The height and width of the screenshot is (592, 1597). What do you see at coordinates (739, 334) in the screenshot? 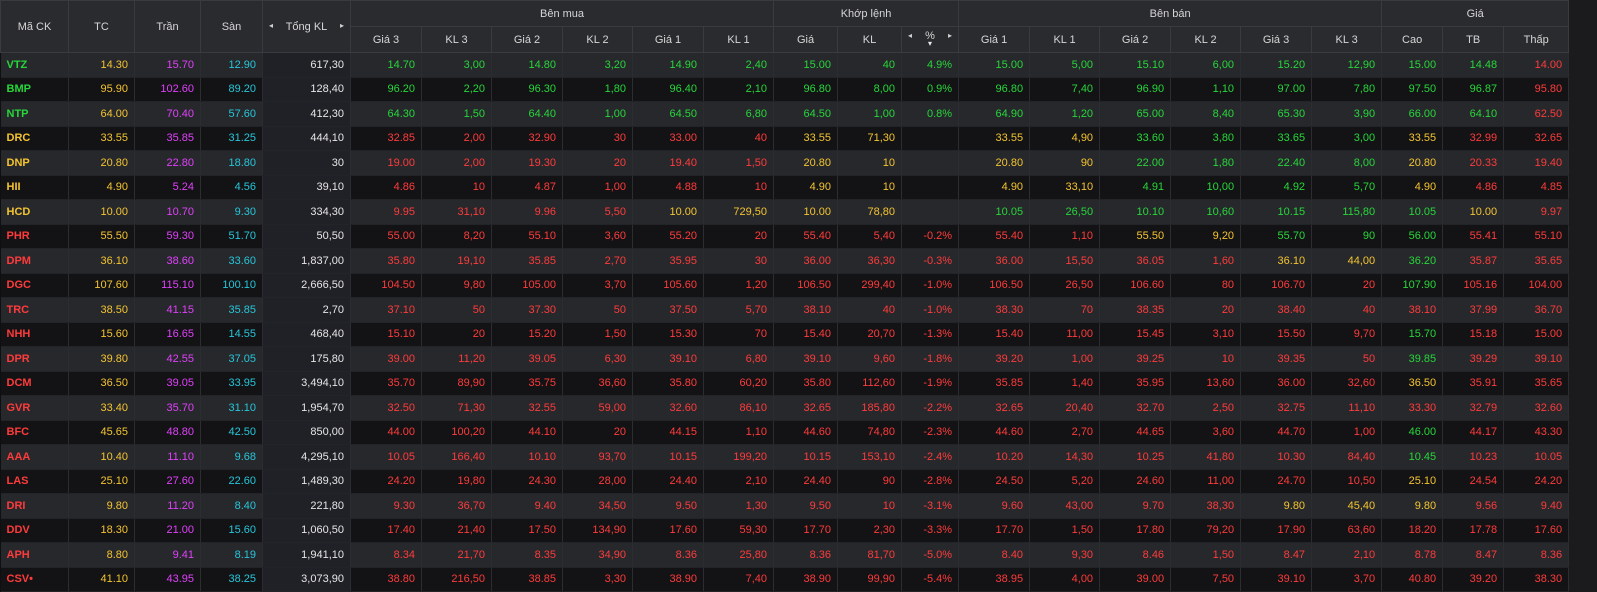
I see `buy-vol1-cell: 70` at bounding box center [739, 334].